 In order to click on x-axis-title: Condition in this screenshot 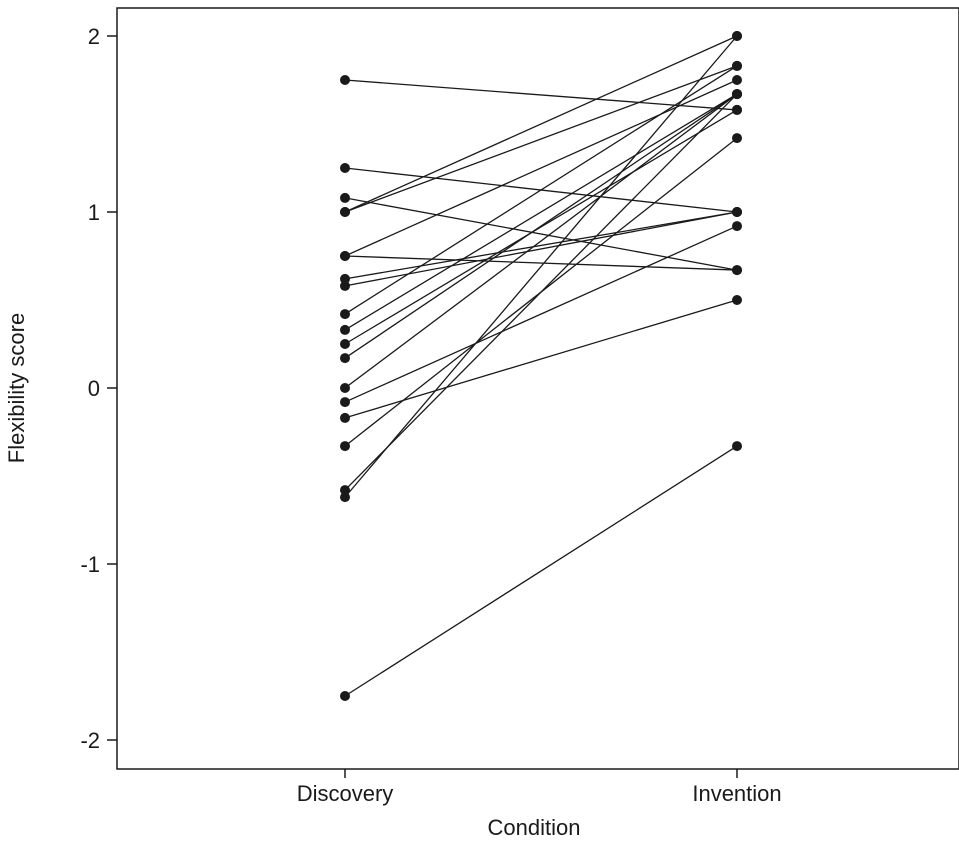, I will do `click(534, 827)`.